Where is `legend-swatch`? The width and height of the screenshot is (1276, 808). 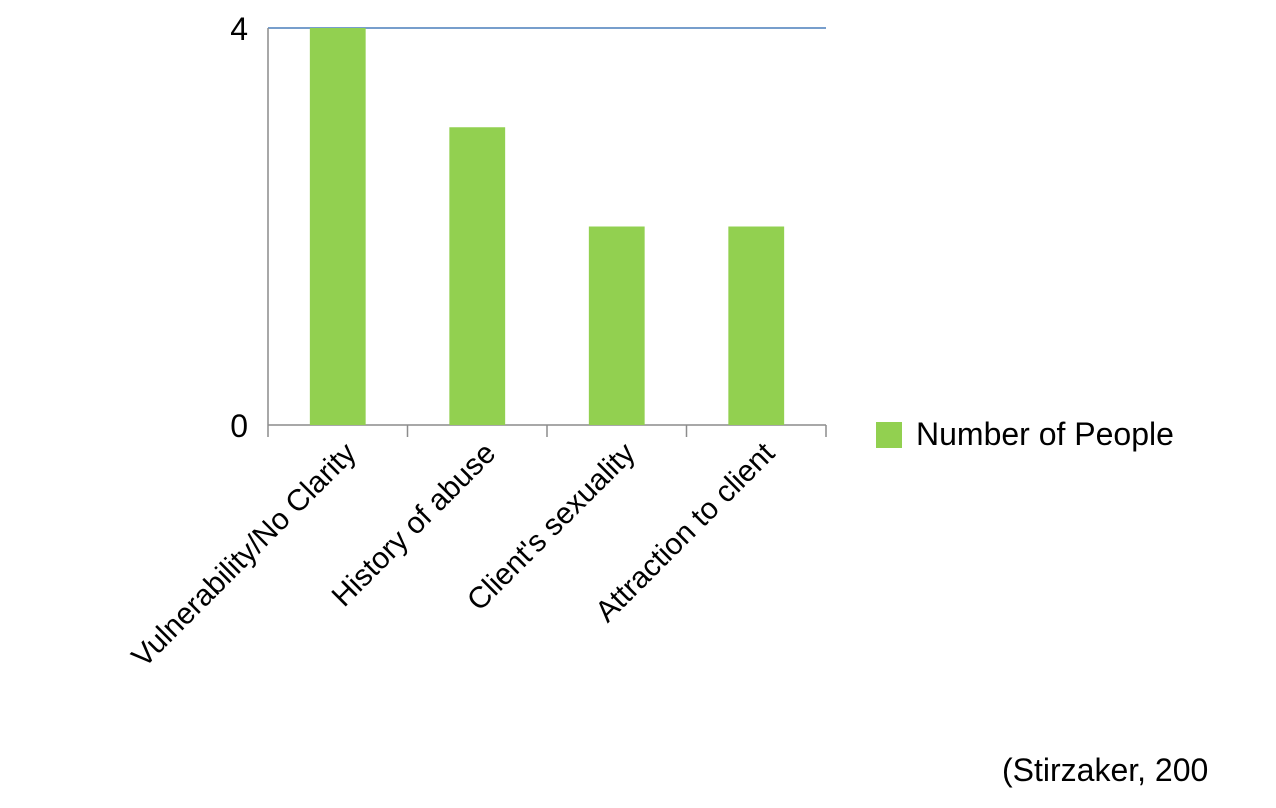 legend-swatch is located at coordinates (889, 434).